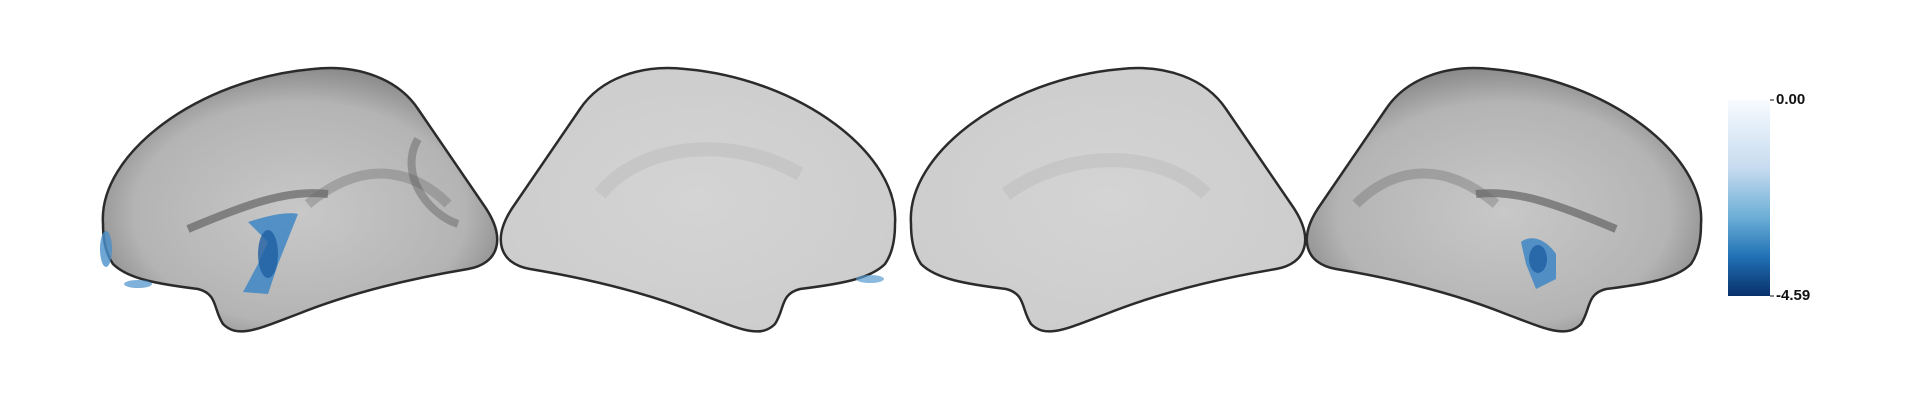 Image resolution: width=1920 pixels, height=400 pixels. What do you see at coordinates (1790, 99) in the screenshot?
I see `colorbar-tick-label: 0.00` at bounding box center [1790, 99].